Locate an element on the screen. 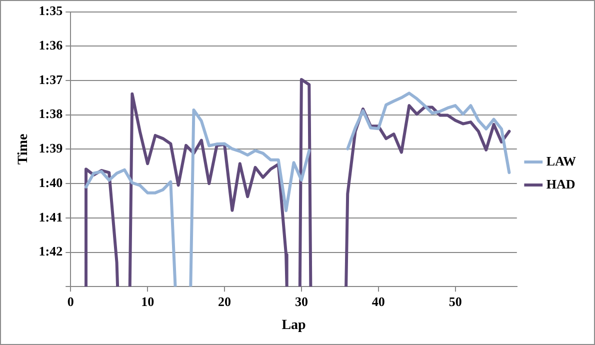 Image resolution: width=595 pixels, height=345 pixels. y-axis-title: Time is located at coordinates (24, 149).